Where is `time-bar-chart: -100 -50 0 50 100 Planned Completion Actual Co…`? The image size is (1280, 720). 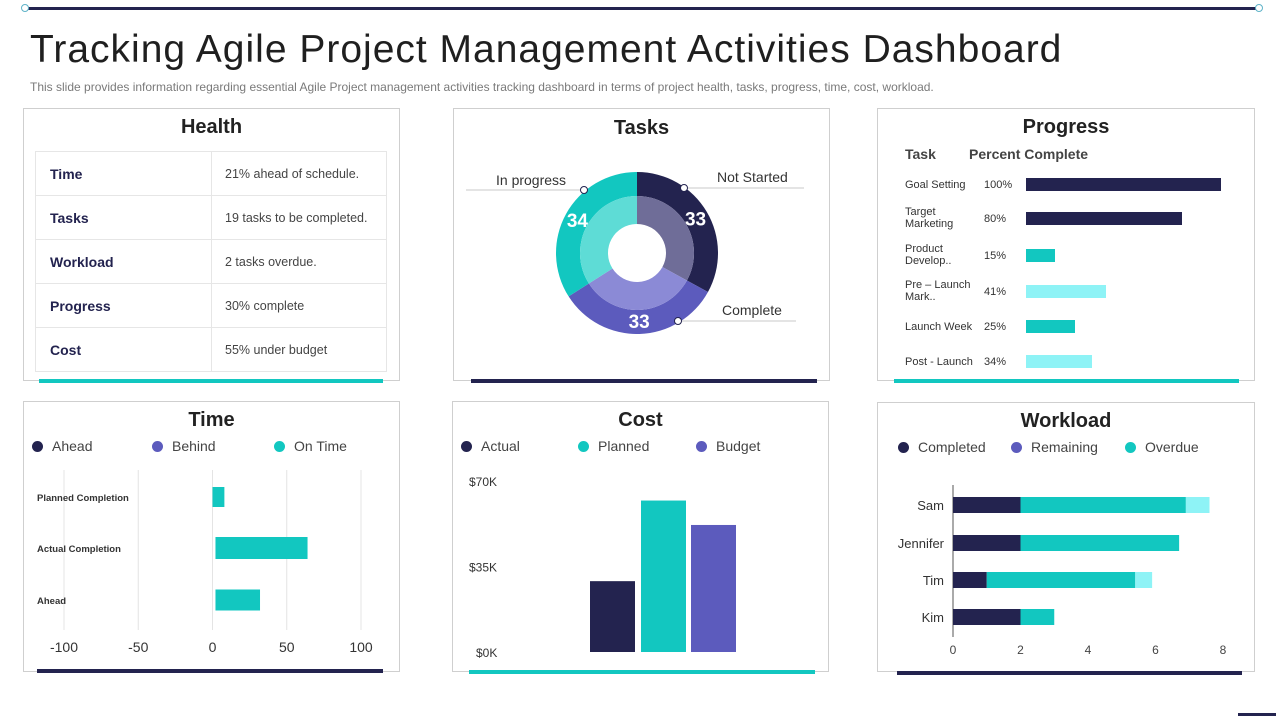
time-bar-chart: -100 -50 0 50 100 Planned Completion Actual Co… is located at coordinates (205, 562).